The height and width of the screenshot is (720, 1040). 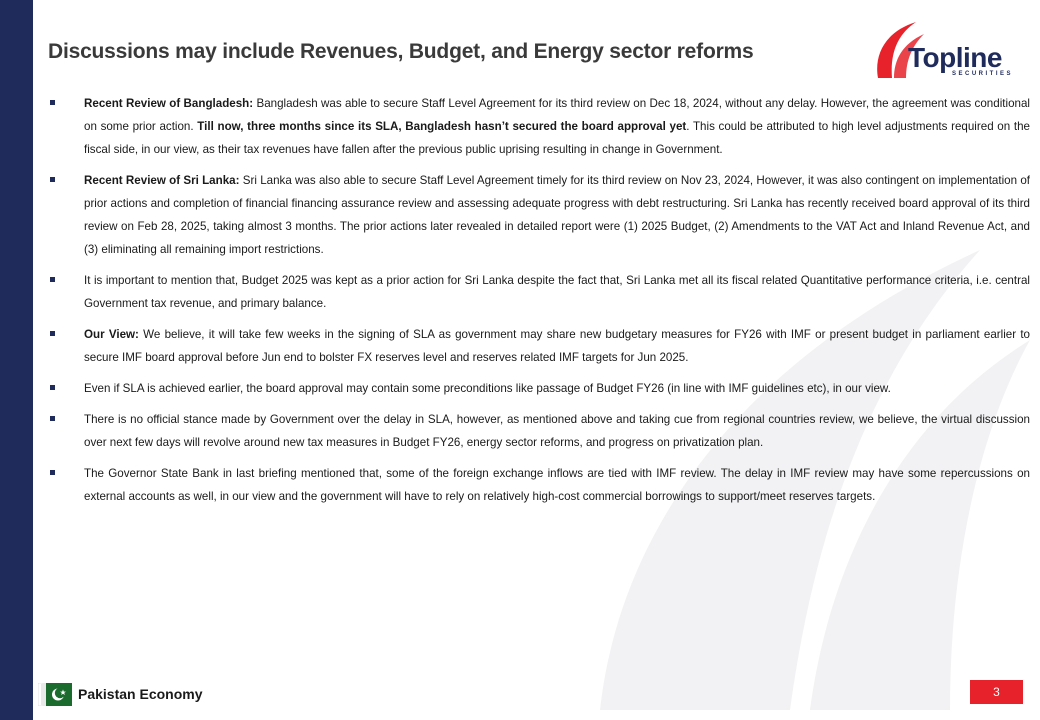 What do you see at coordinates (169, 103) in the screenshot?
I see `bullet-lead: Recent Review of Bangladesh:` at bounding box center [169, 103].